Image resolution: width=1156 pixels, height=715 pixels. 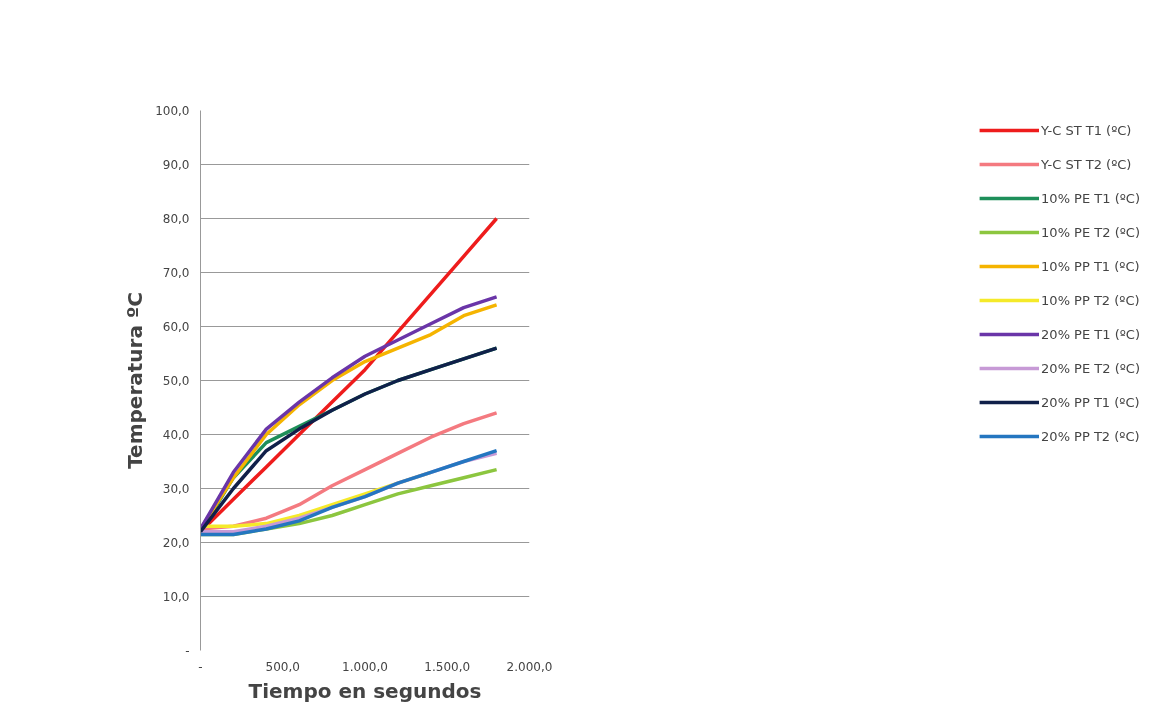 What do you see at coordinates (172, 111) in the screenshot?
I see `y-tick-label: 100,0` at bounding box center [172, 111].